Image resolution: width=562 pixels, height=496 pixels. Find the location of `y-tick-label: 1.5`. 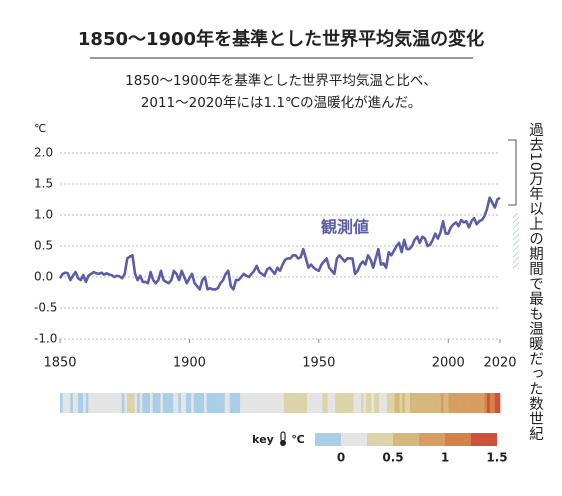

y-tick-label: 1.5 is located at coordinates (43, 184).